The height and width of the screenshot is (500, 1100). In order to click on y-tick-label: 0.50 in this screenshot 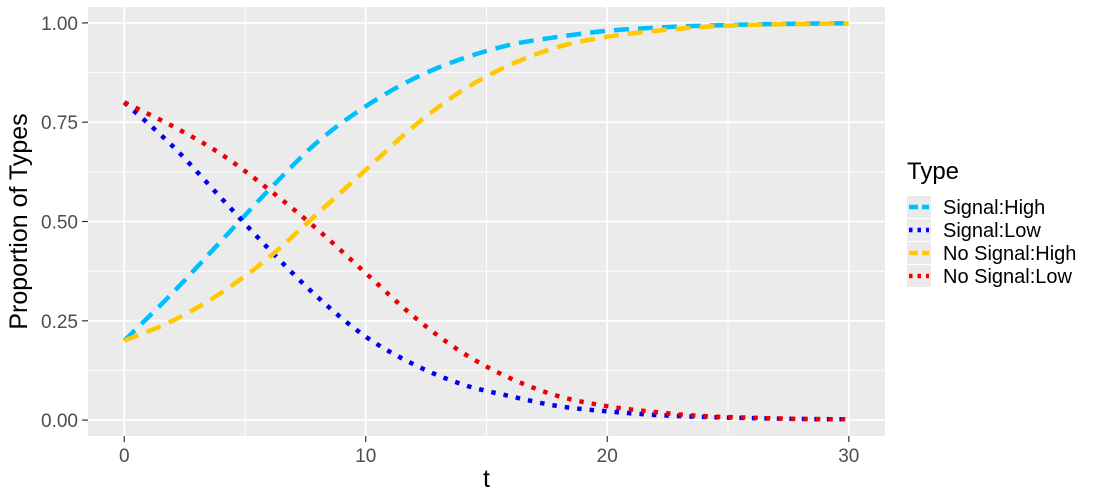, I will do `click(59, 223)`.